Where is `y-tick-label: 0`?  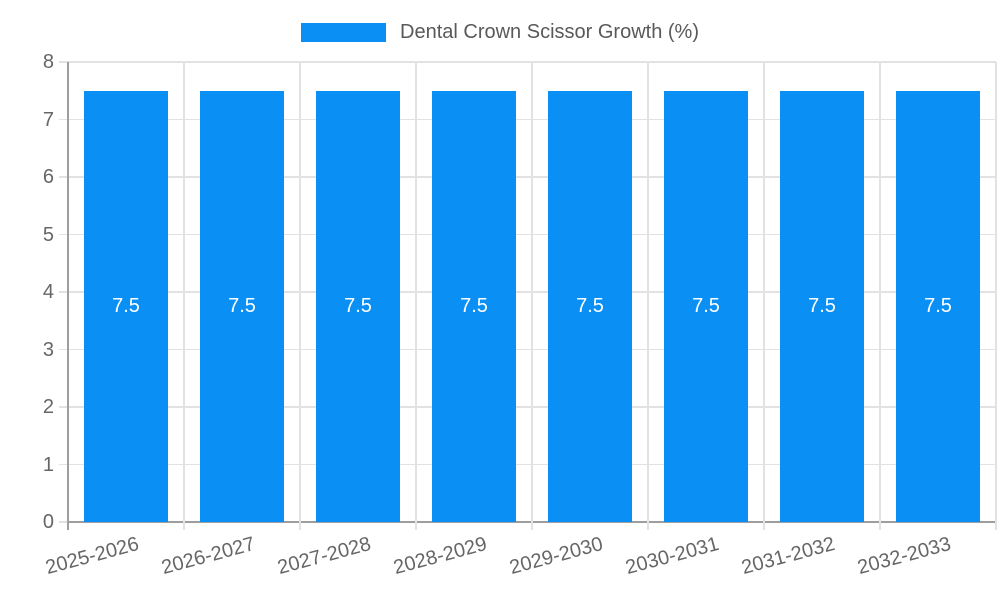 y-tick-label: 0 is located at coordinates (48, 522).